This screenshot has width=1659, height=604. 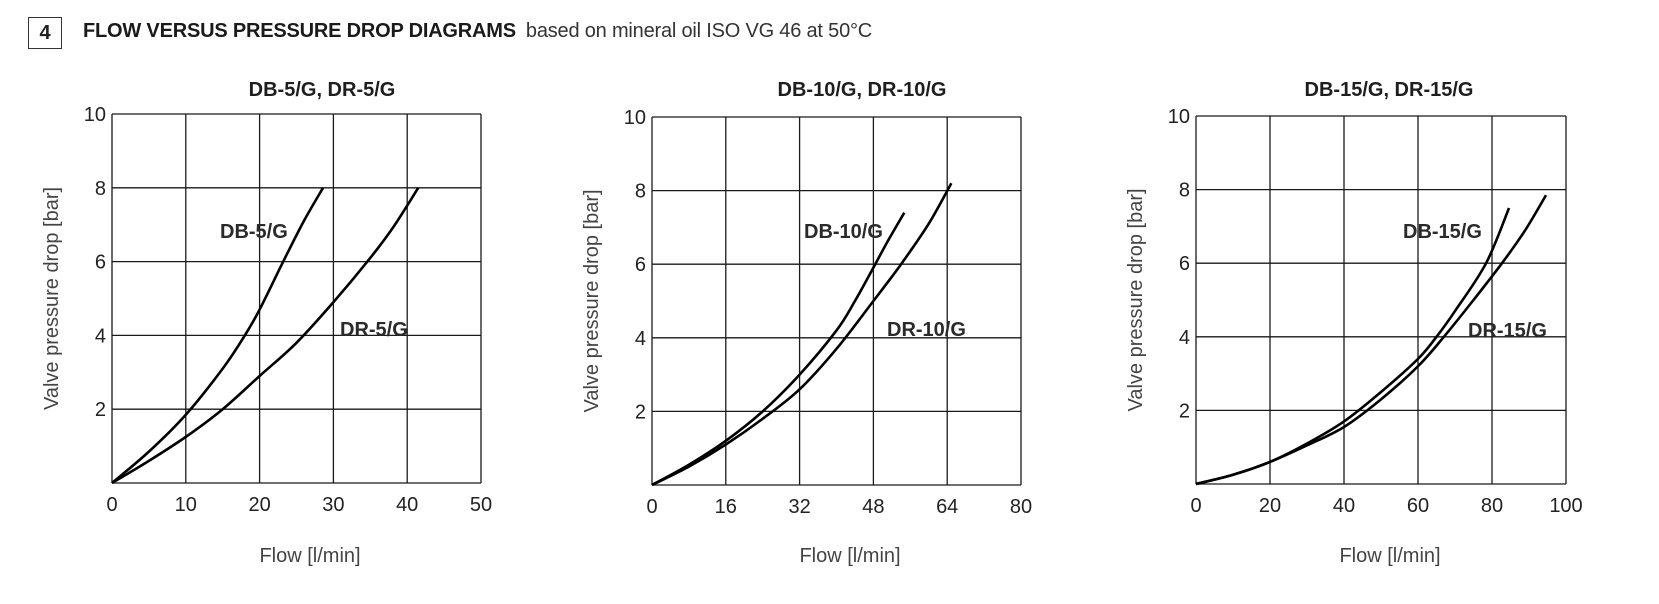 What do you see at coordinates (799, 507) in the screenshot?
I see `x-tick-label: 32` at bounding box center [799, 507].